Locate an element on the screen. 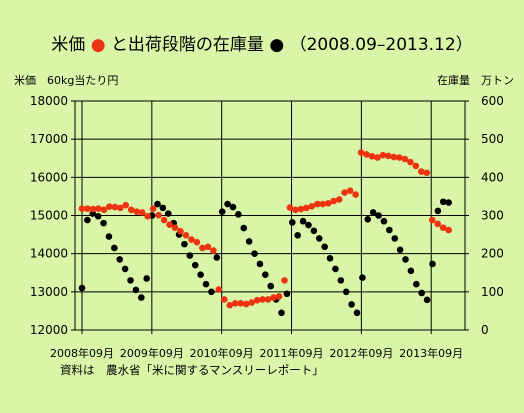  right-tick-label: 300 is located at coordinates (492, 216).